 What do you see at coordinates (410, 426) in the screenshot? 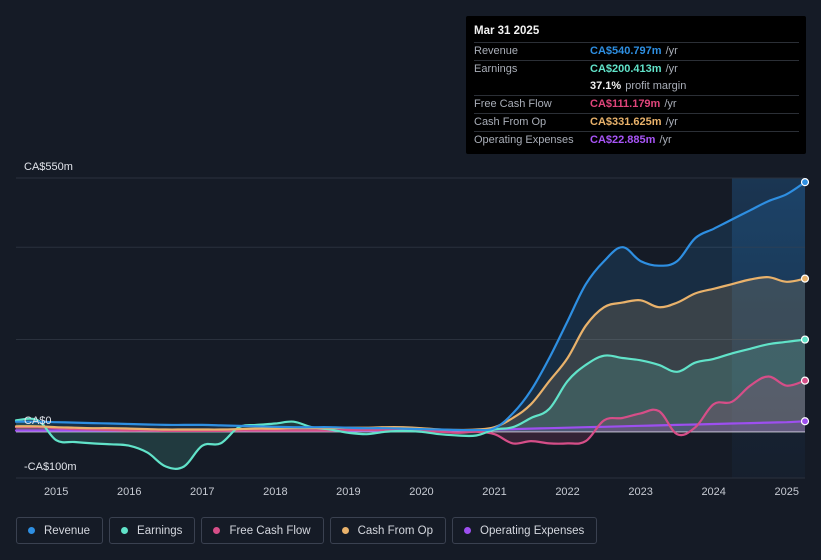
I see `series-area-operating-expenses` at bounding box center [410, 426].